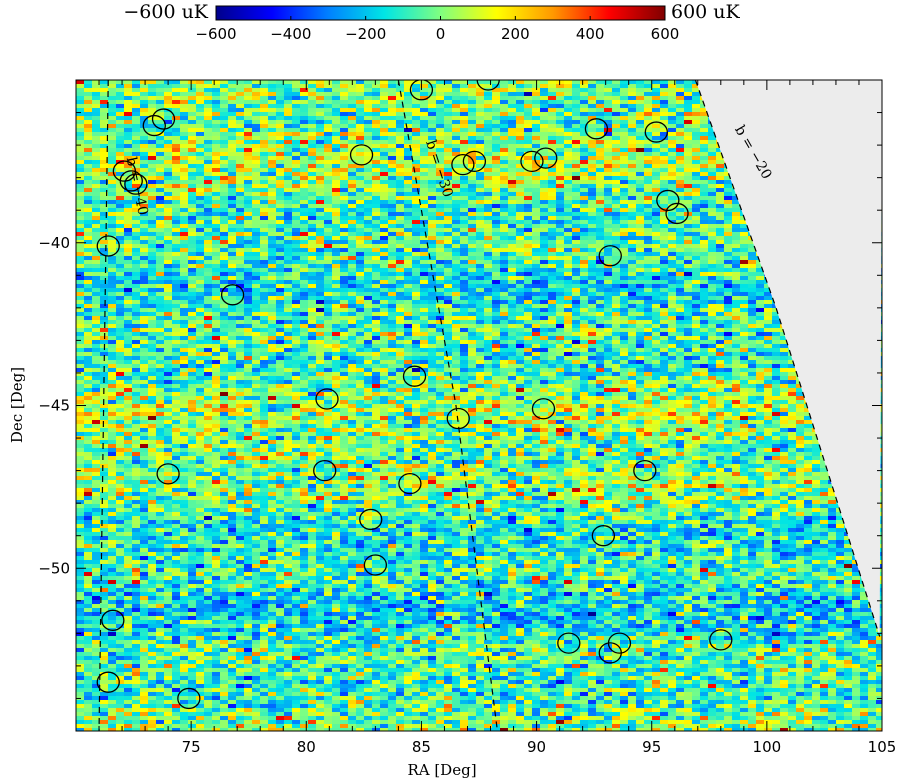  What do you see at coordinates (441, 34) in the screenshot?
I see `colorbar-tick-label: 0` at bounding box center [441, 34].